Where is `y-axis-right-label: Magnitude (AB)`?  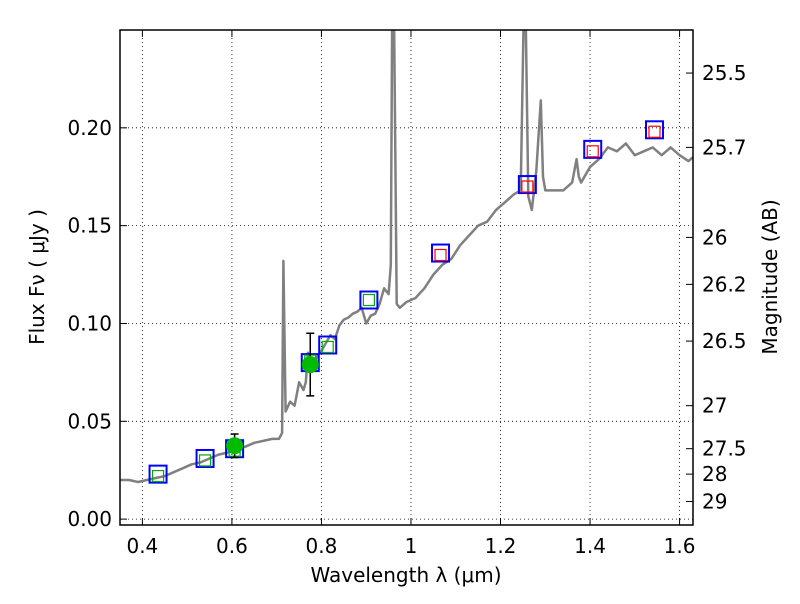
y-axis-right-label: Magnitude (AB) is located at coordinates (770, 276).